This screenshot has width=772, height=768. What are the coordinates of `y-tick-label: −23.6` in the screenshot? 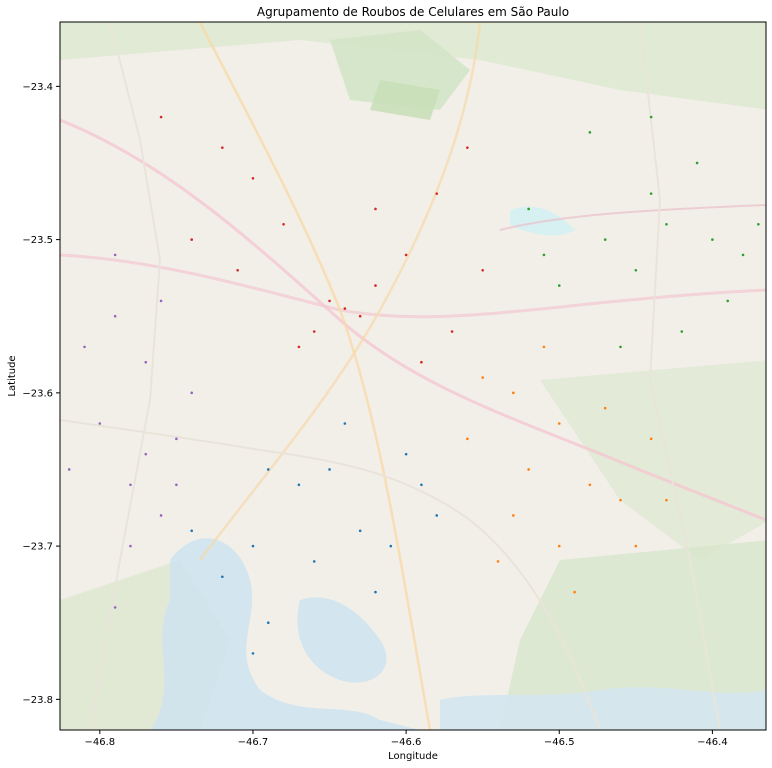 It's located at (37, 393).